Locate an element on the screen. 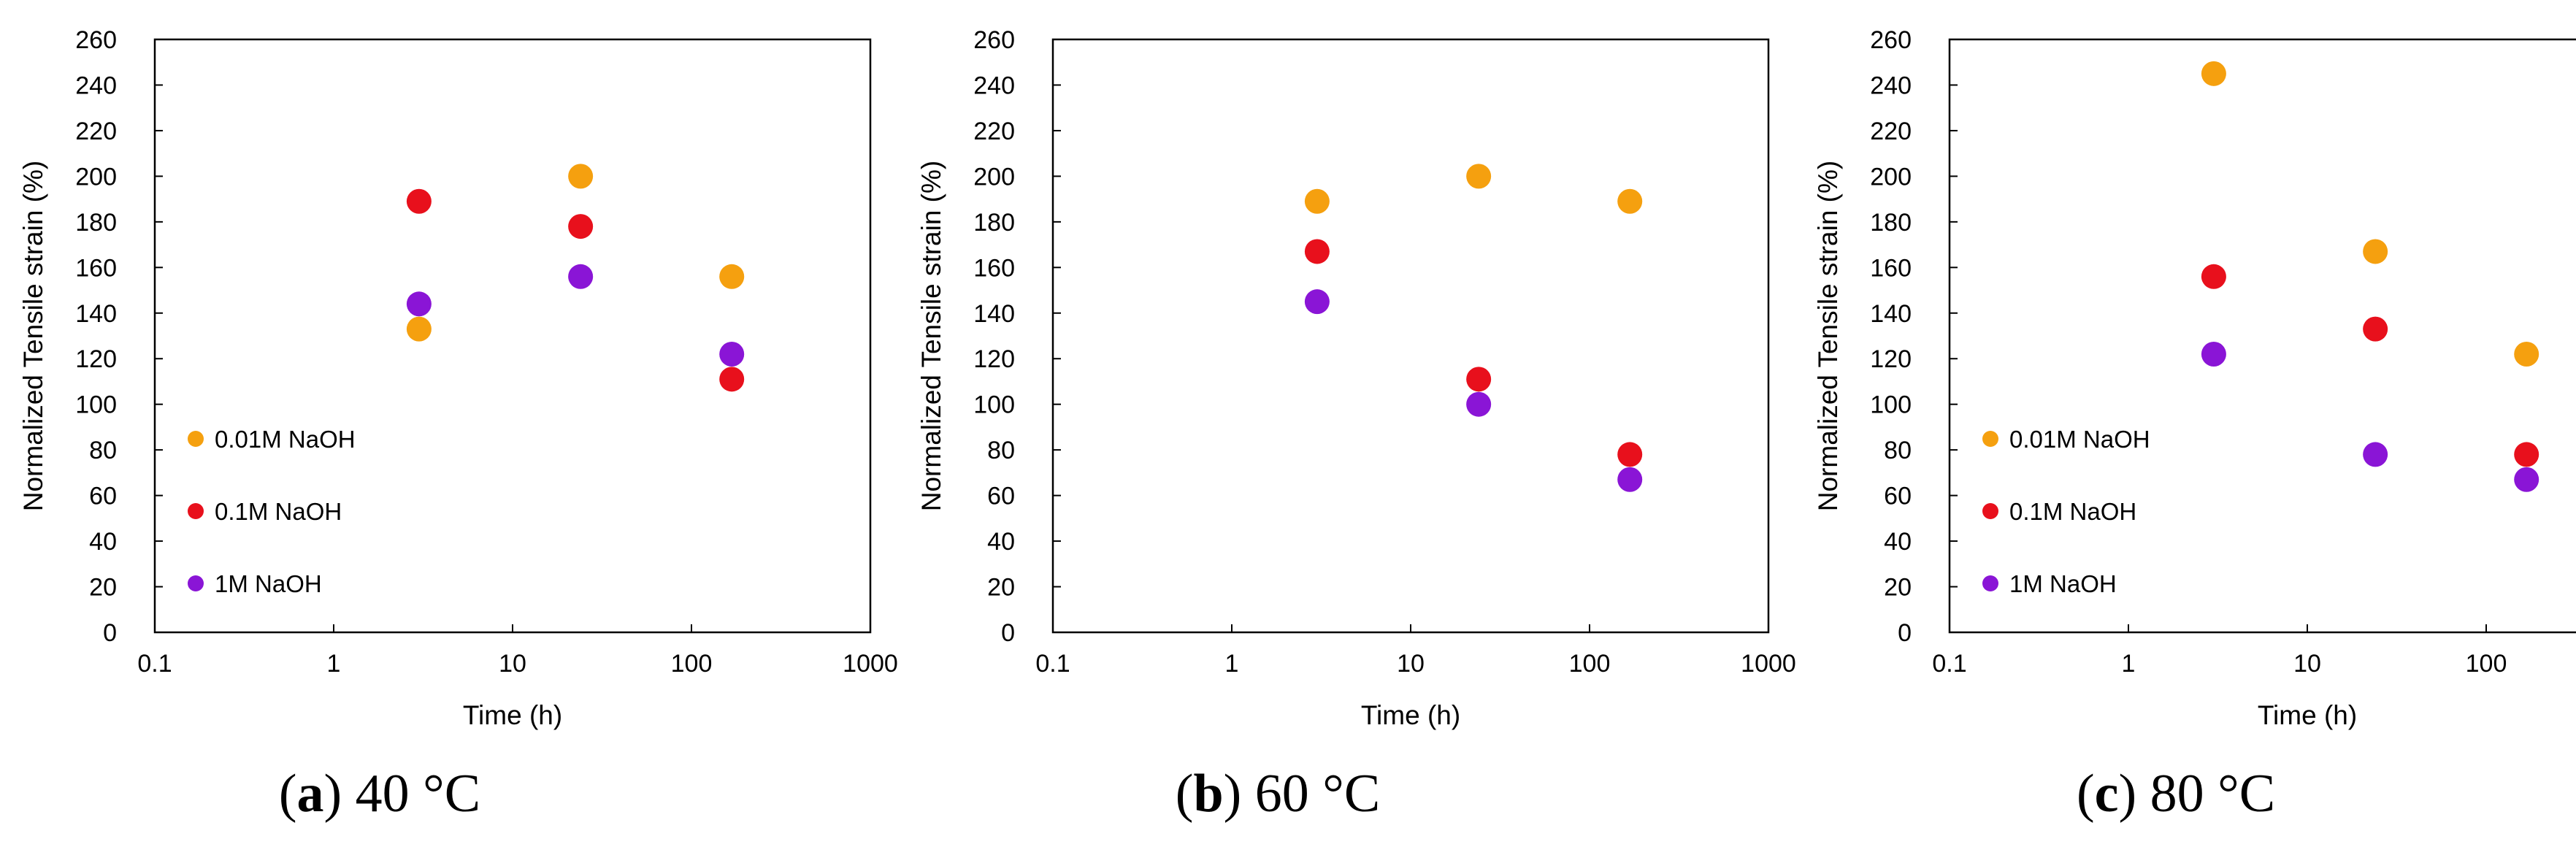 This screenshot has width=2576, height=847. panel-caption-b: (b) 60 °C is located at coordinates (1278, 794).